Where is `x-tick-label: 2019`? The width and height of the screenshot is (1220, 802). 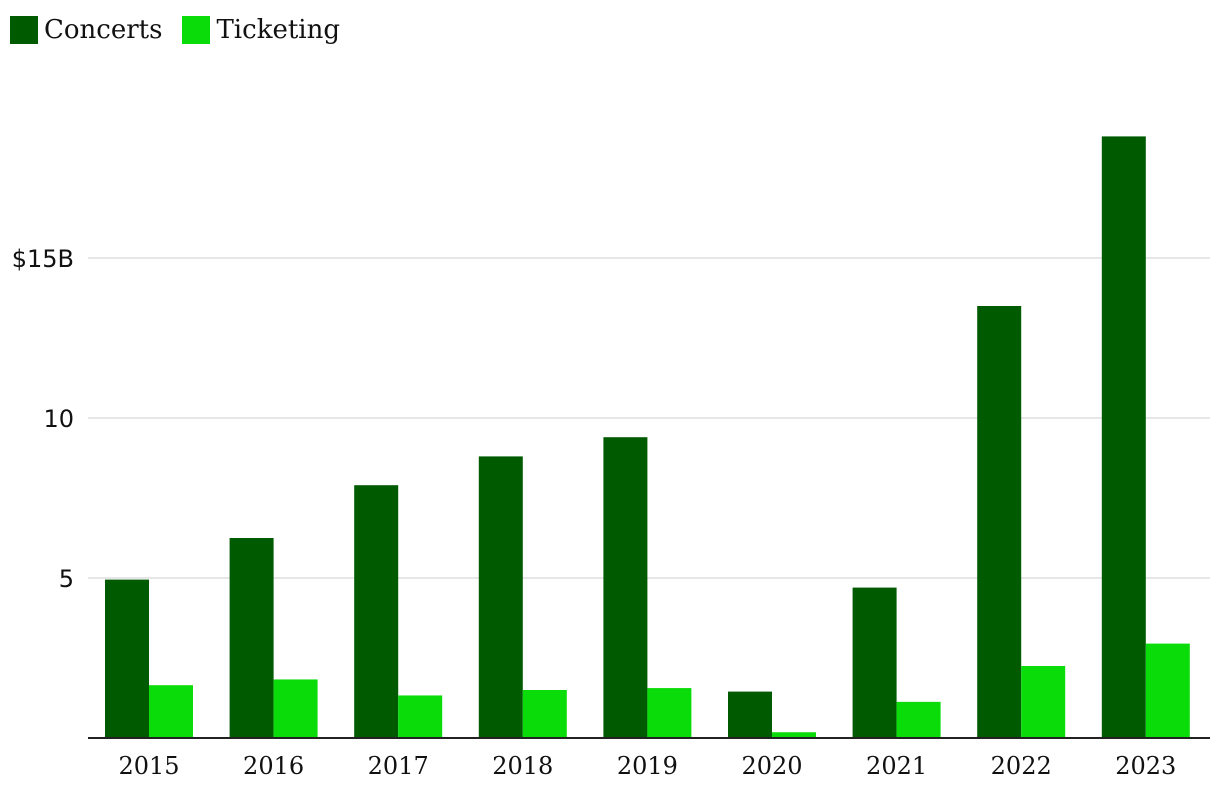
x-tick-label: 2019 is located at coordinates (647, 766).